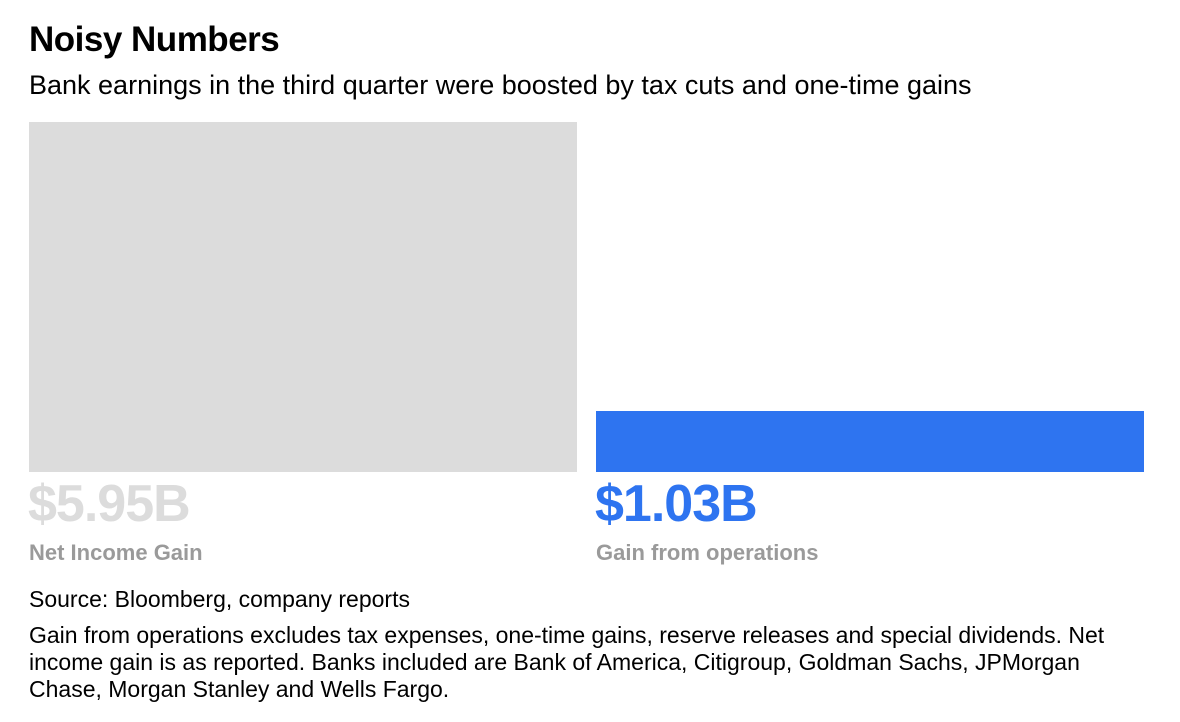  What do you see at coordinates (154, 39) in the screenshot?
I see `chart-title: Noisy Numbers` at bounding box center [154, 39].